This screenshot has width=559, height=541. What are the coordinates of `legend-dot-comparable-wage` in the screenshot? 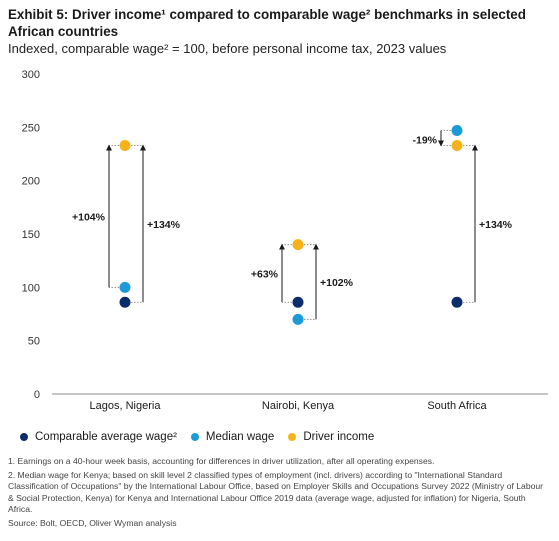 It's located at (24, 437).